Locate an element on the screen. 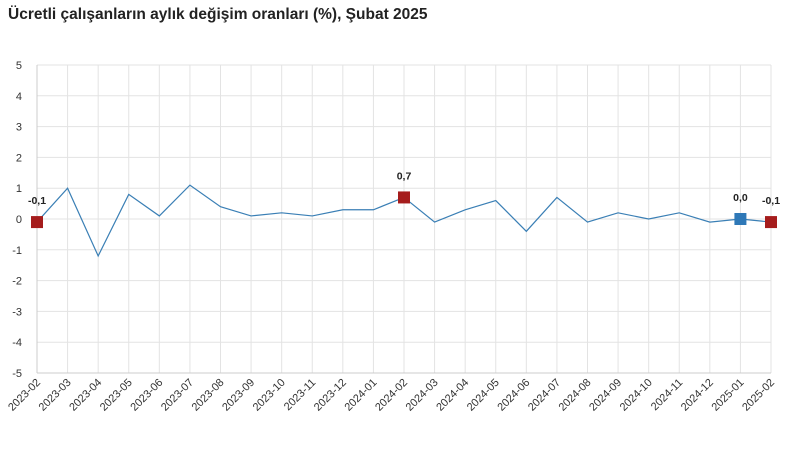 The height and width of the screenshot is (469, 798). y-tick-label: -3 is located at coordinates (17, 312).